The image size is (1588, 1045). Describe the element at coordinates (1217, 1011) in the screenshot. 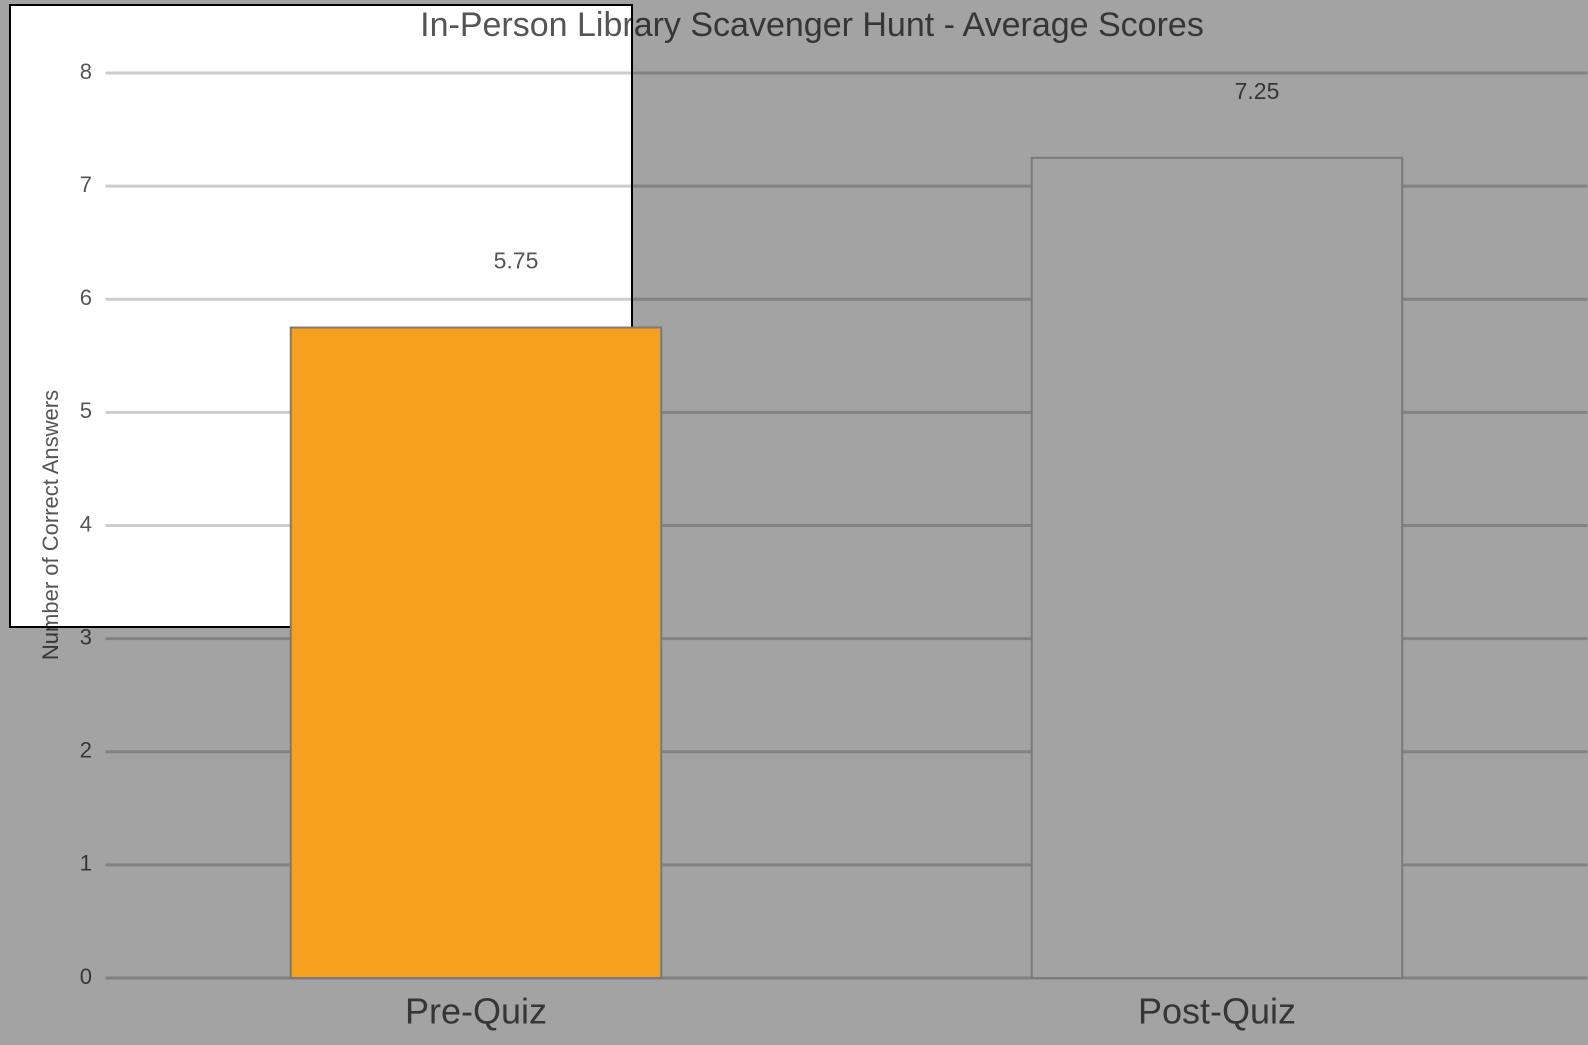

I see `x-tick-label: Post-Quiz` at that location.